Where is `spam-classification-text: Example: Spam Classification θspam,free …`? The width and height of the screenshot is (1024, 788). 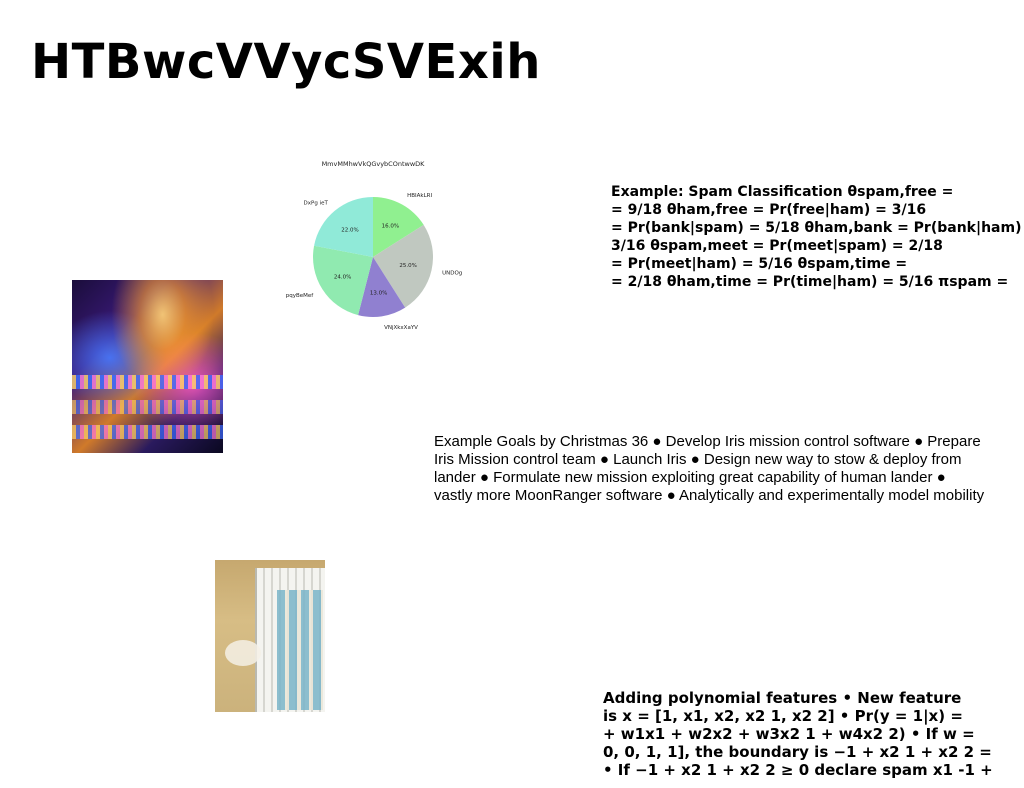 spam-classification-text: Example: Spam Classification θspam,free … is located at coordinates (817, 237).